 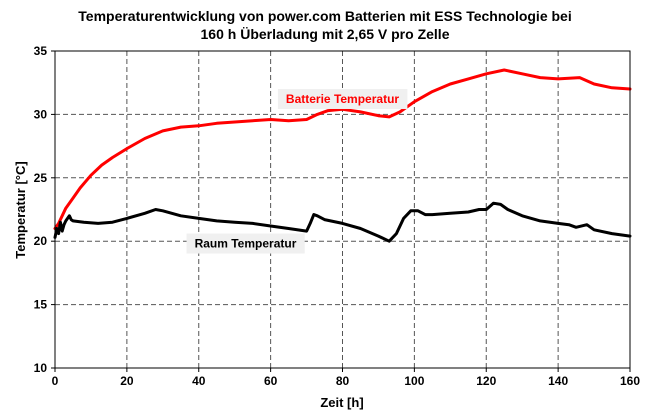 What do you see at coordinates (414, 381) in the screenshot?
I see `x-tick-label: 100` at bounding box center [414, 381].